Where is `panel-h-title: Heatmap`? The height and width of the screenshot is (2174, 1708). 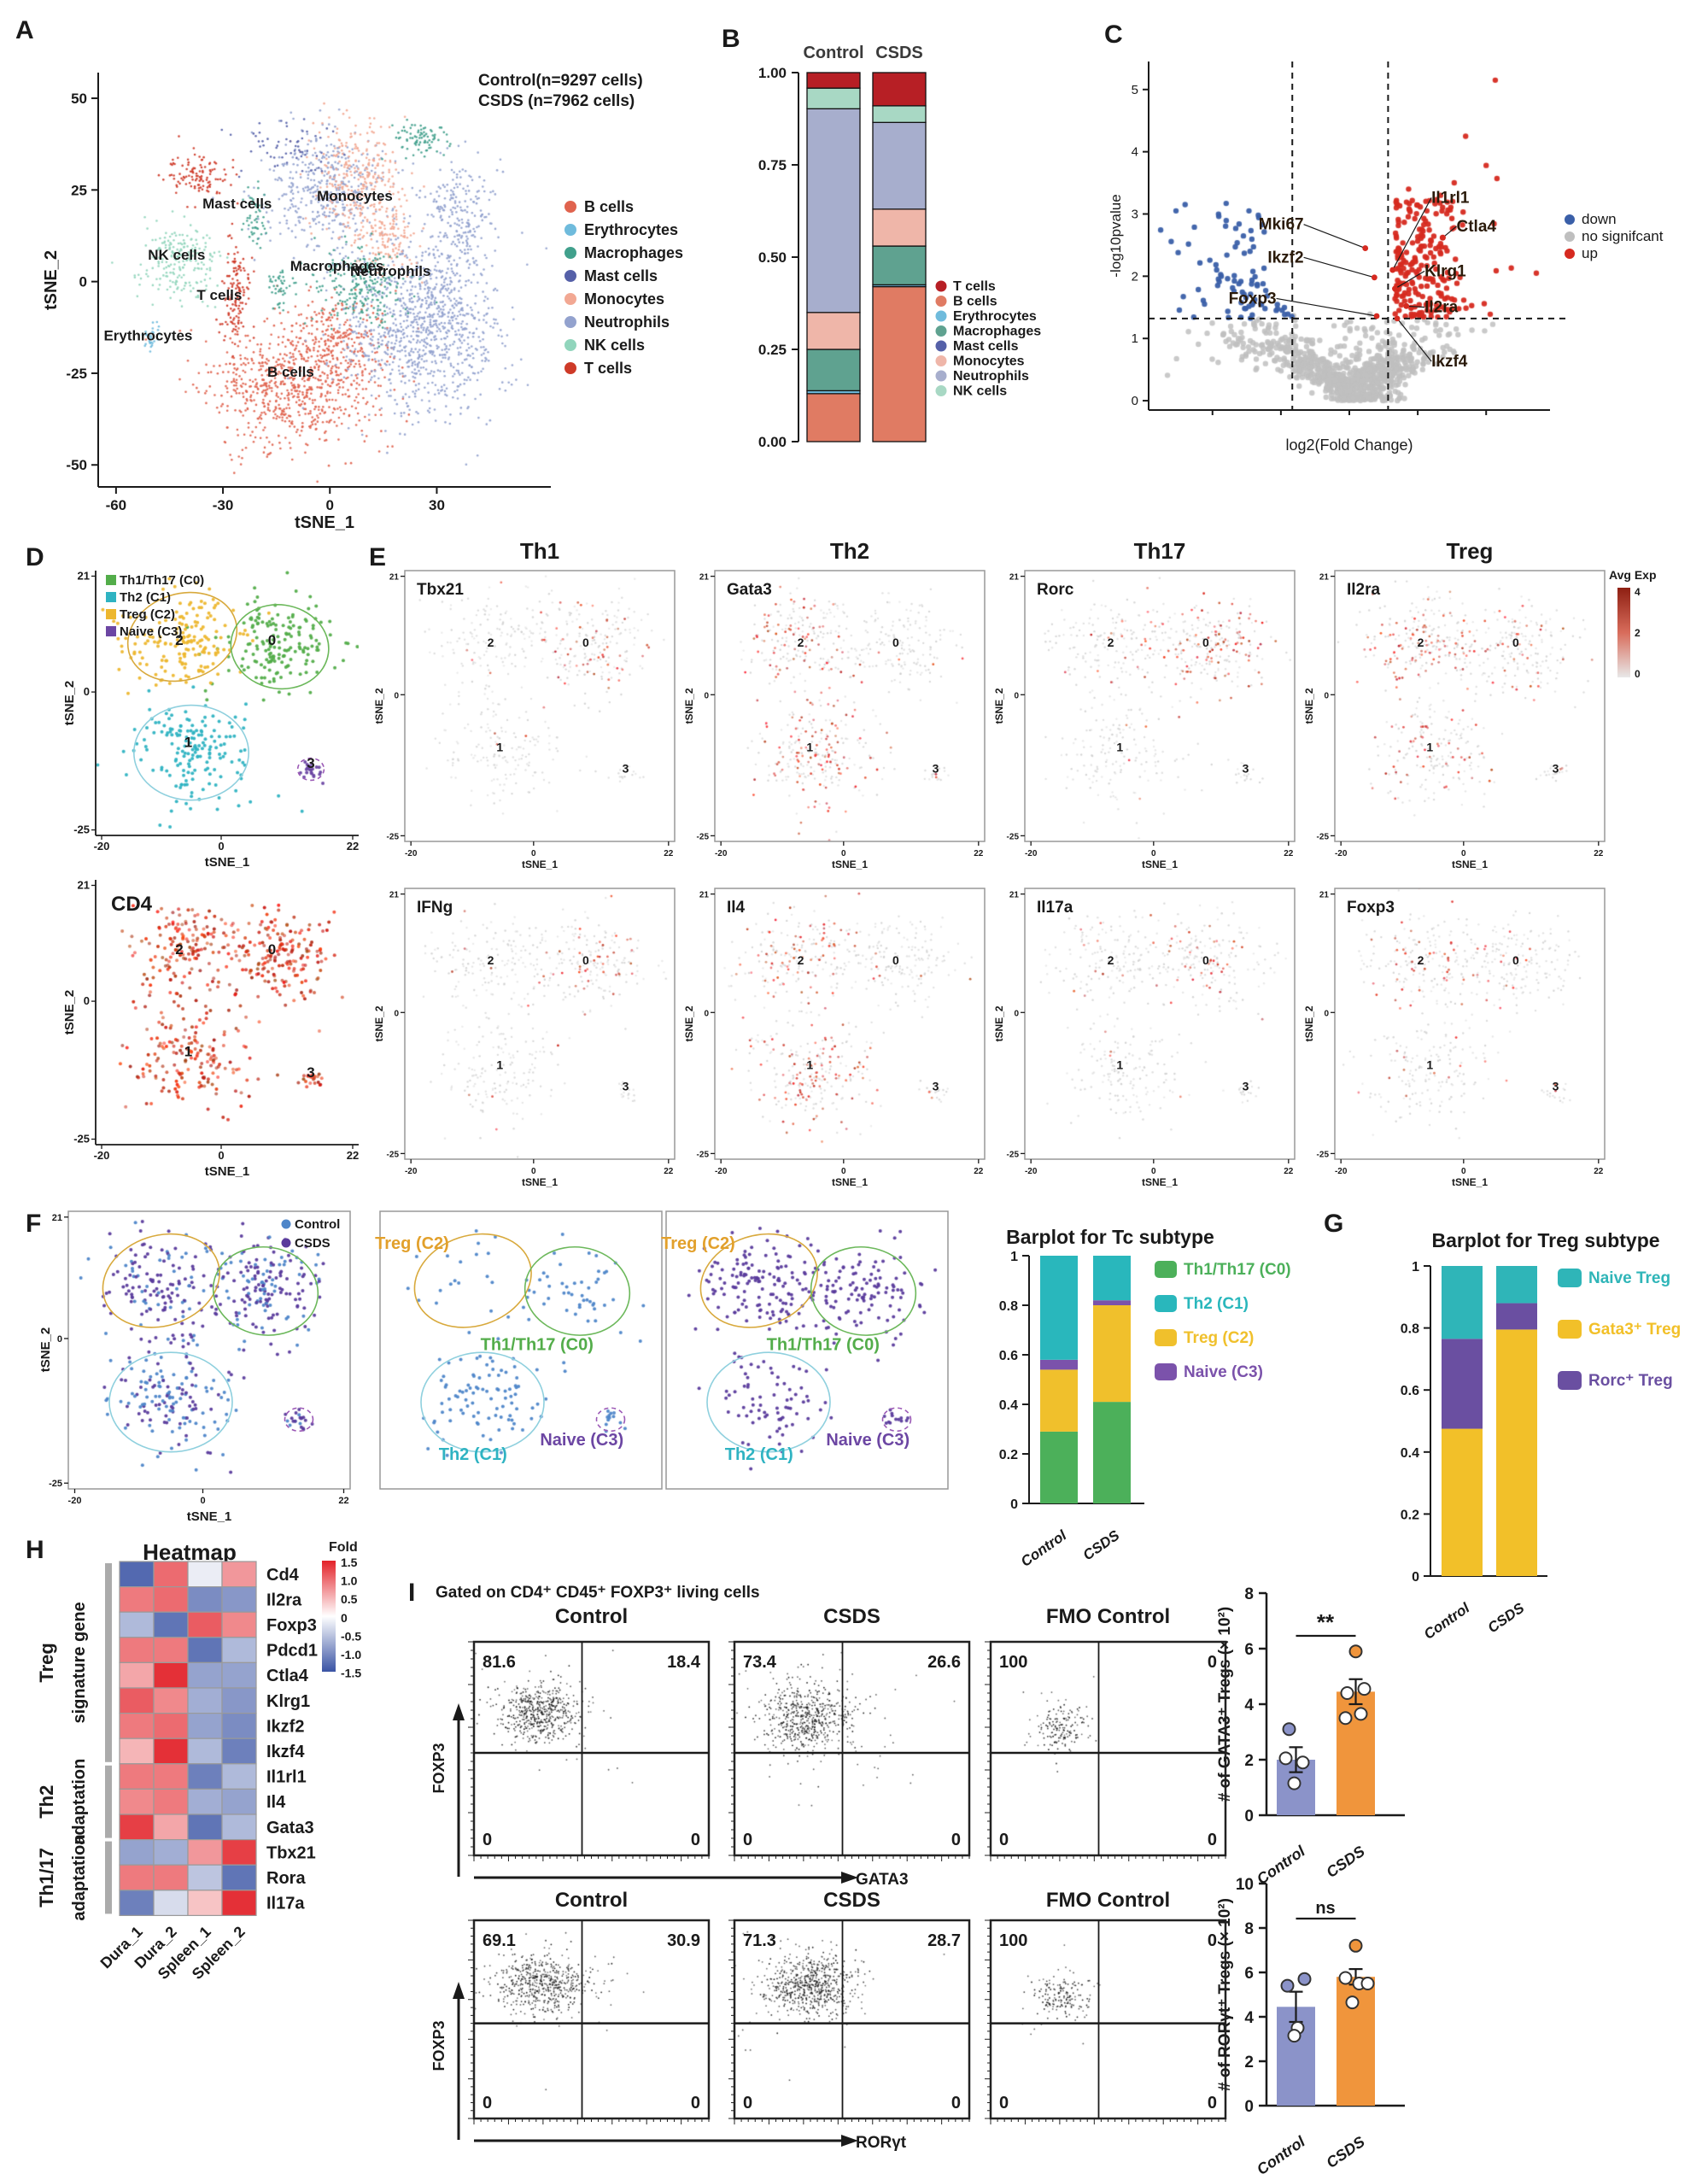
panel-h-title: Heatmap is located at coordinates (190, 1552).